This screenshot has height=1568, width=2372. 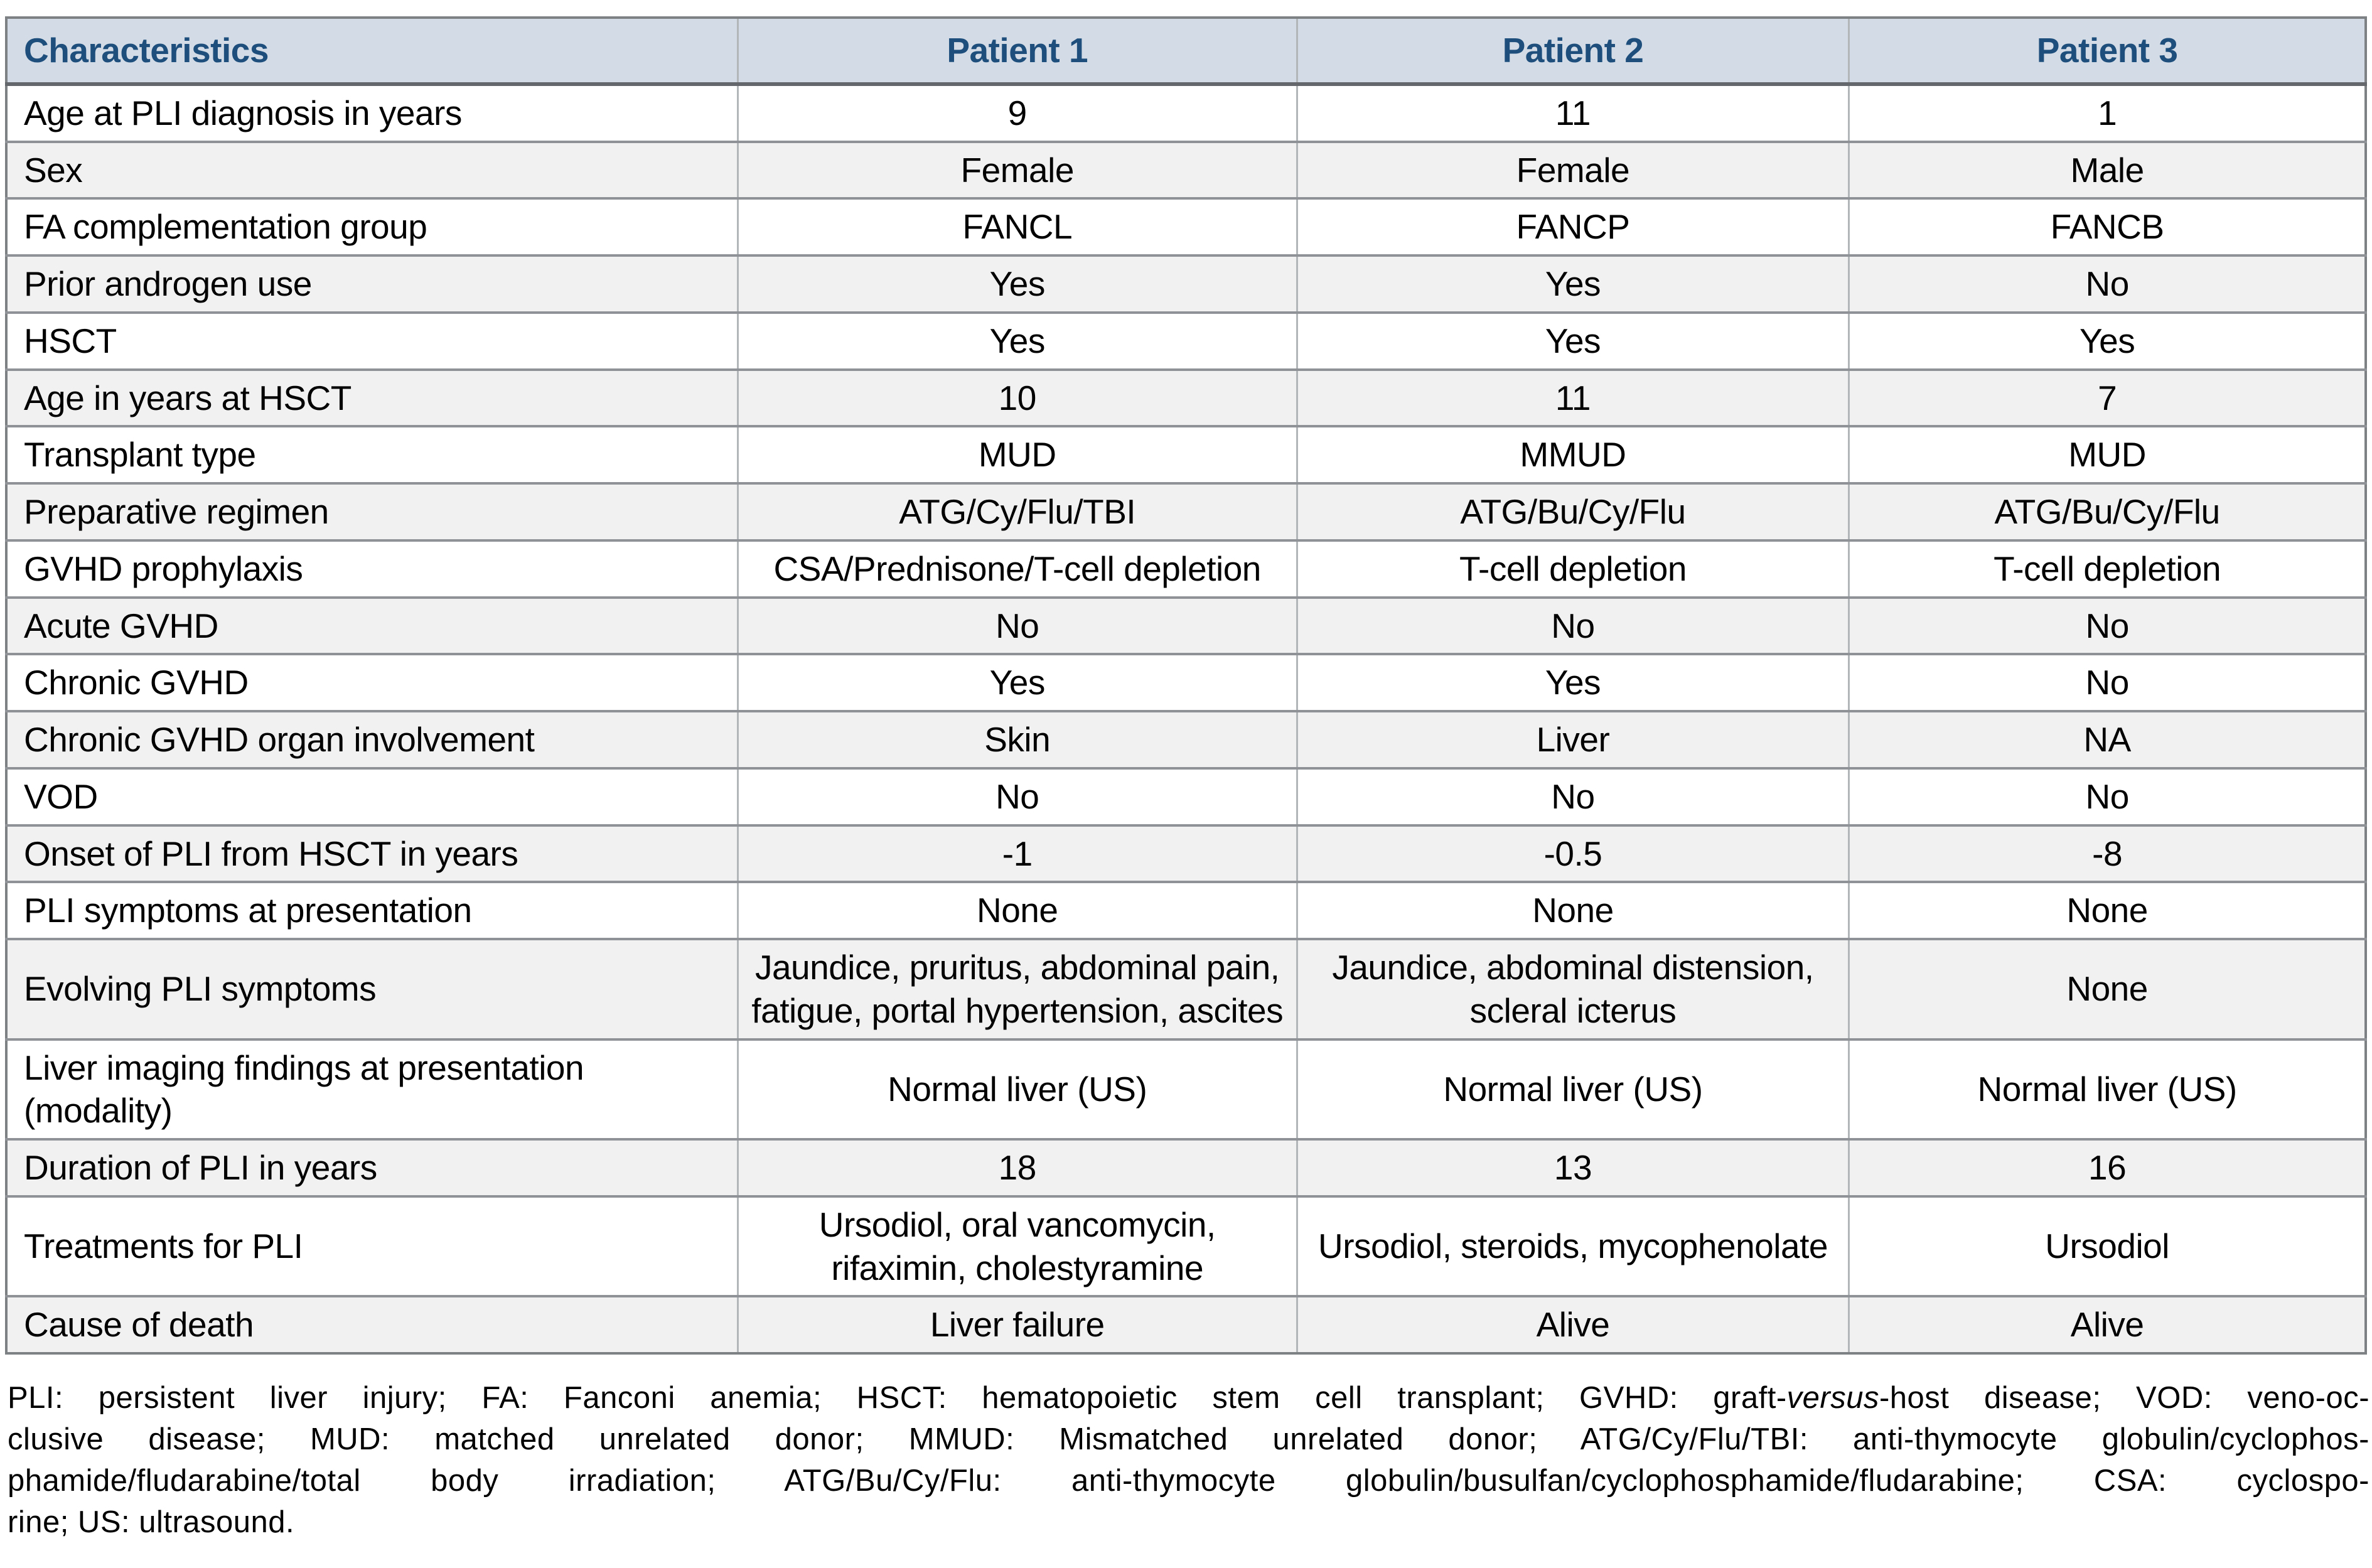 I want to click on cell-value: 13, so click(x=1572, y=1167).